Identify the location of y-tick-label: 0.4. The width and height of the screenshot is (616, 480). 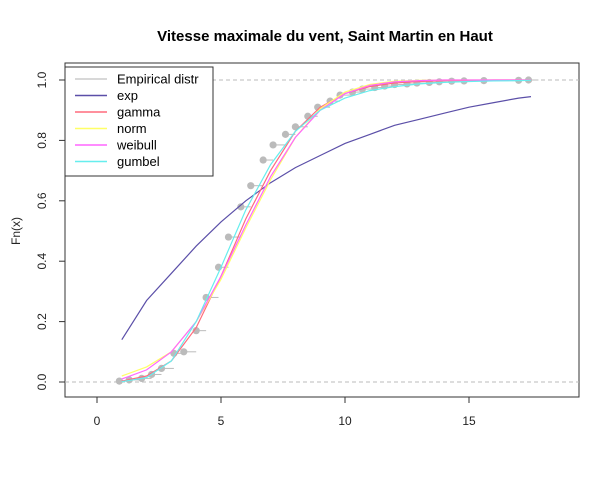
(42, 261).